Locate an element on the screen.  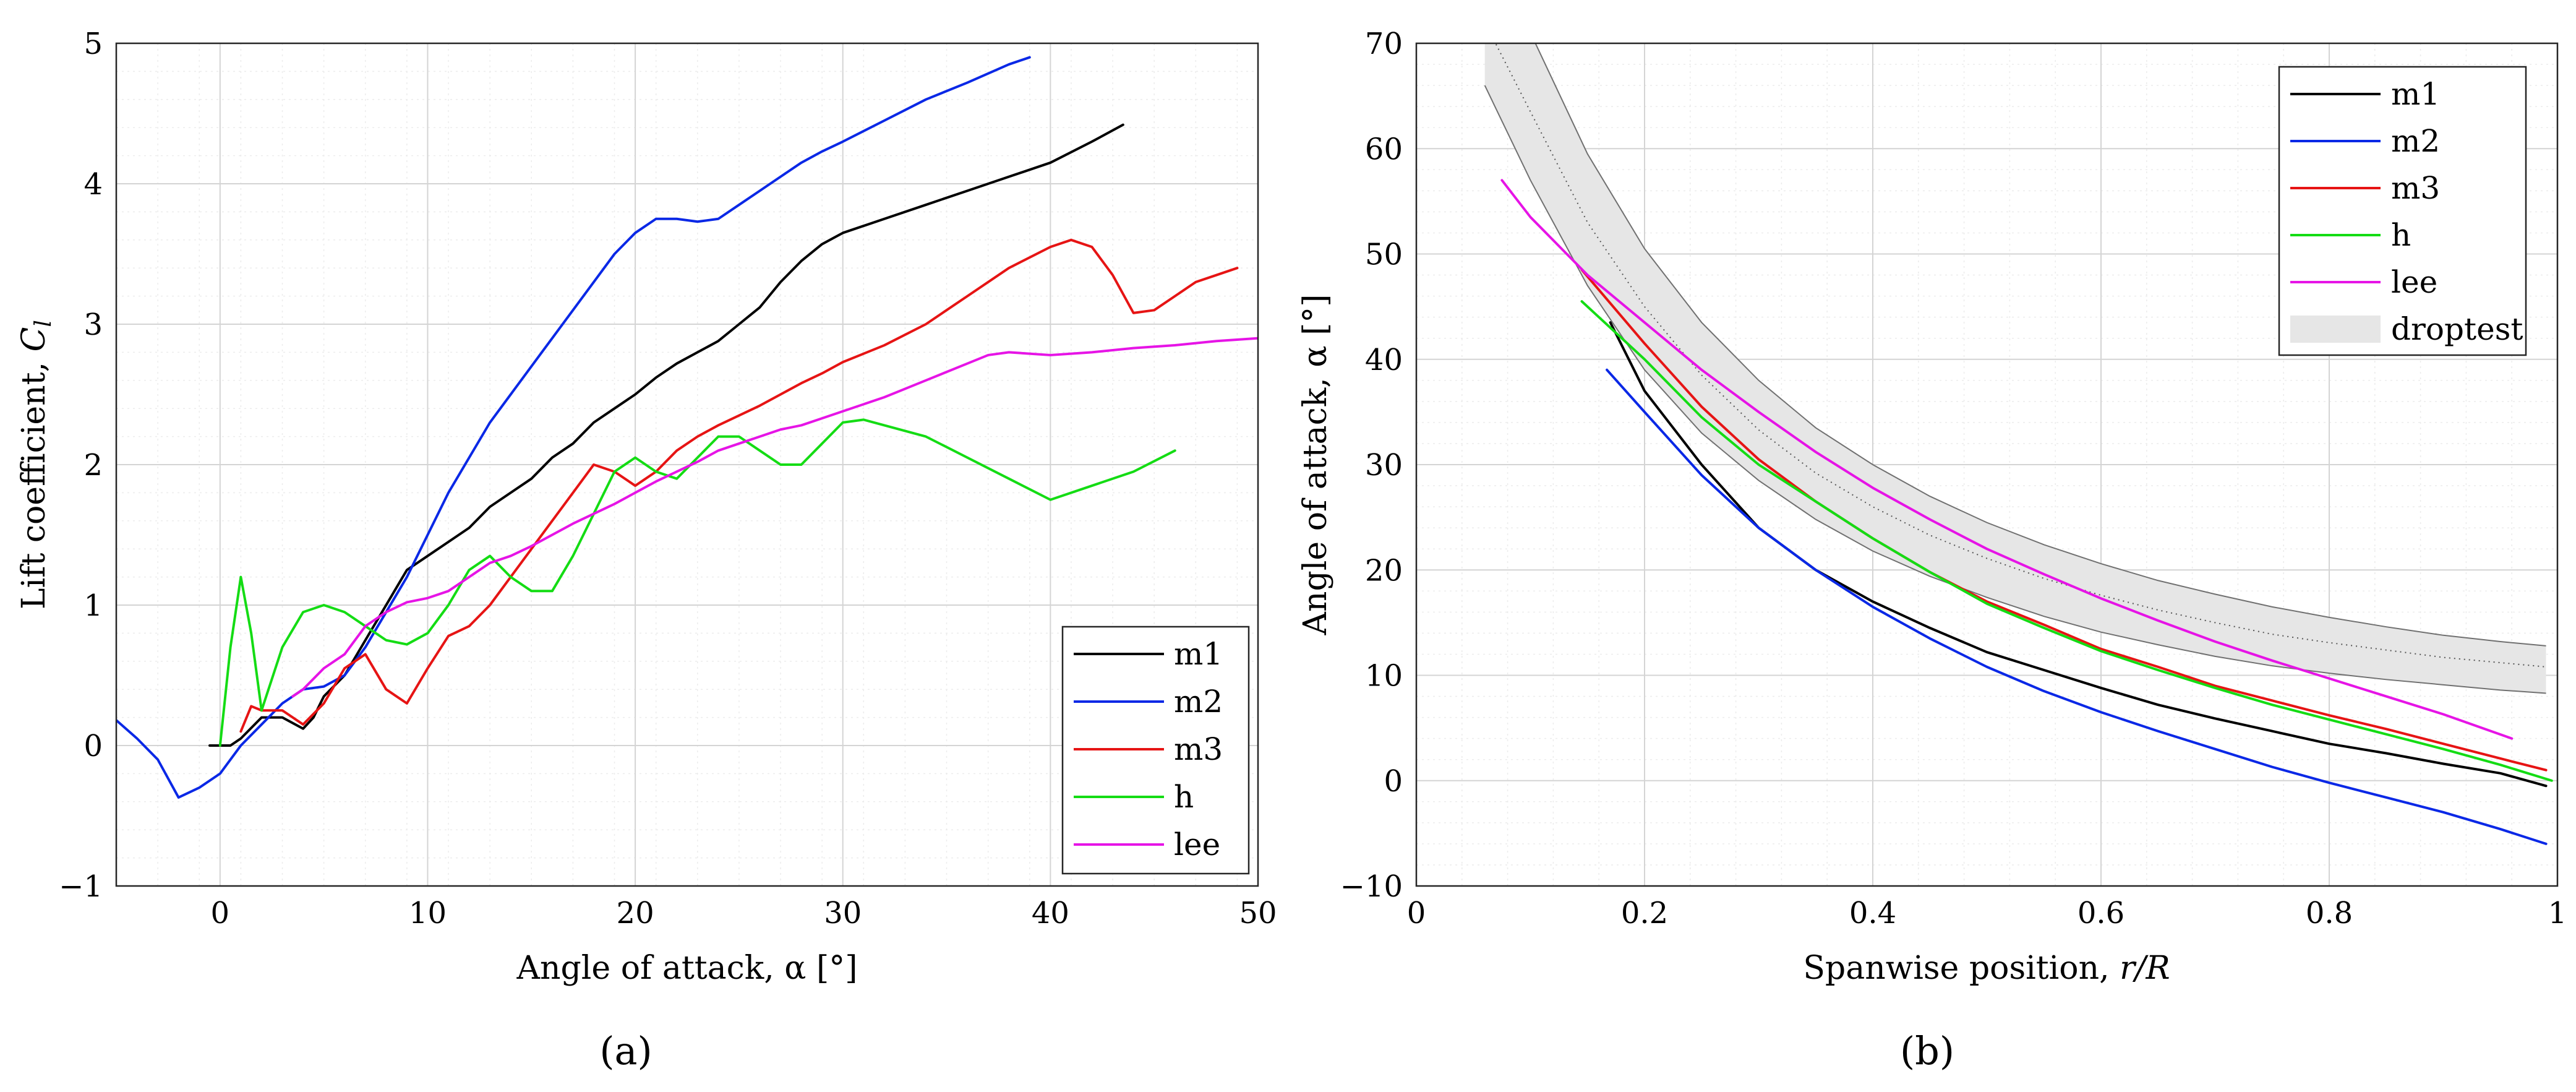
chart-b-y-tick-label: −10 is located at coordinates (1372, 886).